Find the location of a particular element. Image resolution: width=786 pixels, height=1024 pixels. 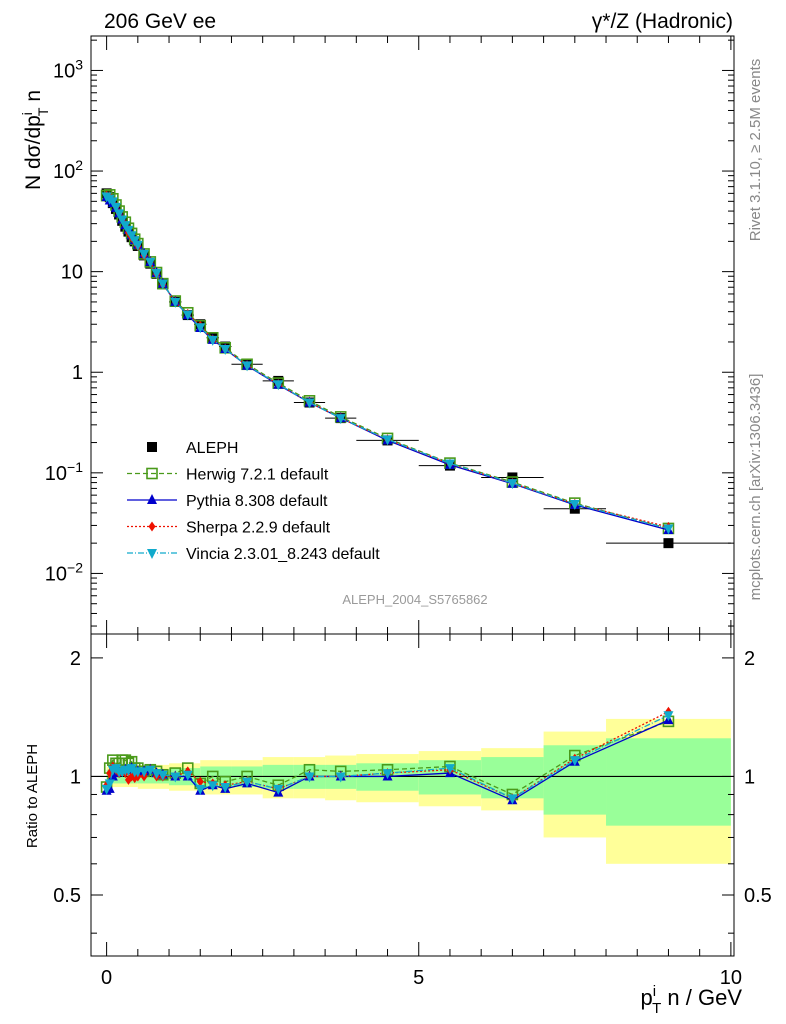

main-ylabel-text: N dσ/dpiT n is located at coordinates (35, 140).